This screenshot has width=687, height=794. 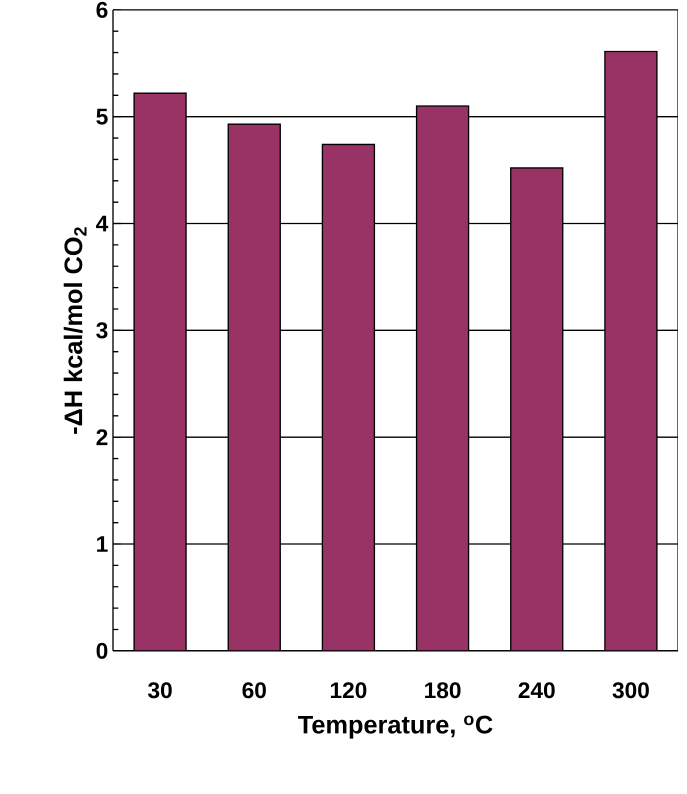 What do you see at coordinates (160, 690) in the screenshot?
I see `x-tick-label: 30` at bounding box center [160, 690].